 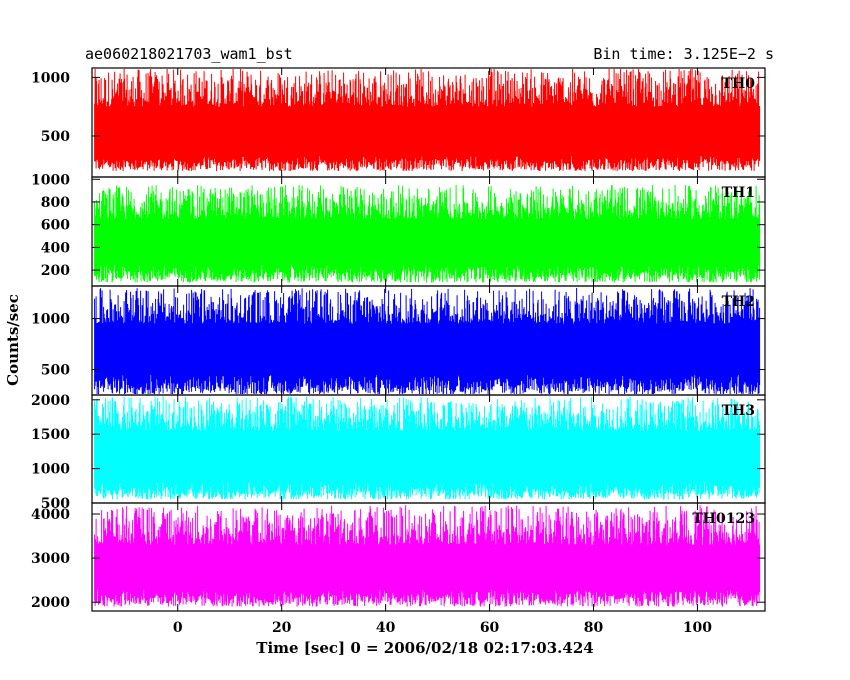 What do you see at coordinates (427, 341) in the screenshot?
I see `series-th2` at bounding box center [427, 341].